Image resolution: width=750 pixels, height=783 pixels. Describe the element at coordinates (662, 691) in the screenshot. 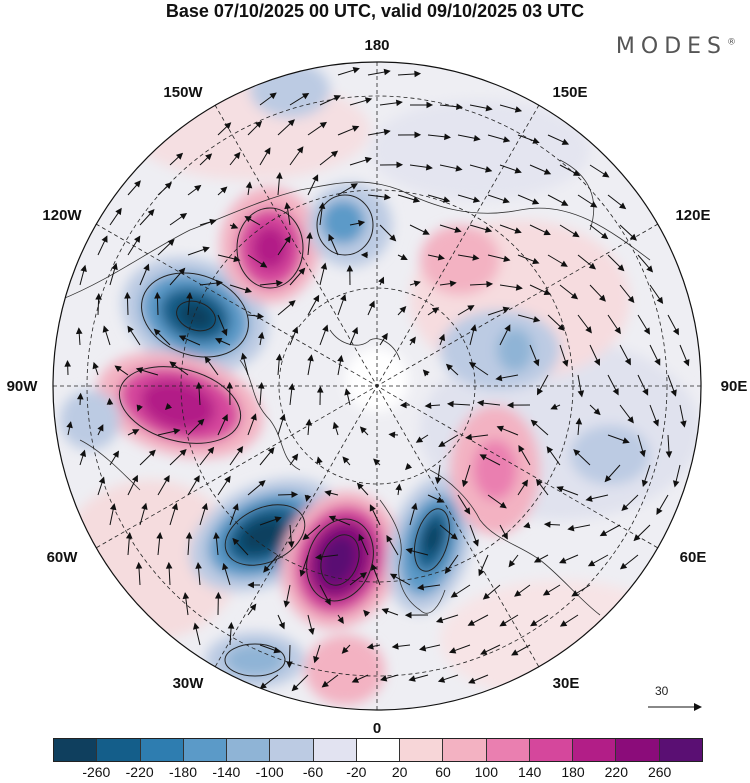

I see `reference-vector-label: 30` at that location.